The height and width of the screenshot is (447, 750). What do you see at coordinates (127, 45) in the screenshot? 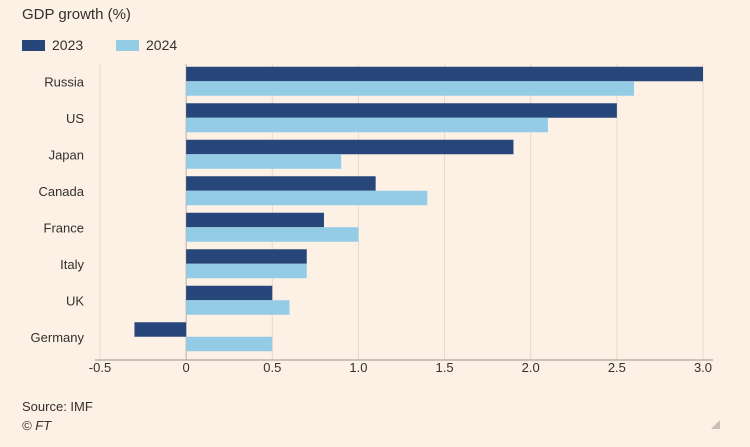
I see `legend-swatch-2024` at bounding box center [127, 45].